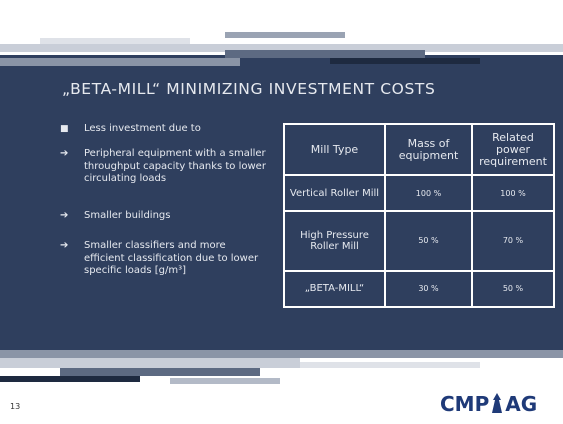  What do you see at coordinates (521, 404) in the screenshot?
I see `logo-text: AG` at bounding box center [521, 404].